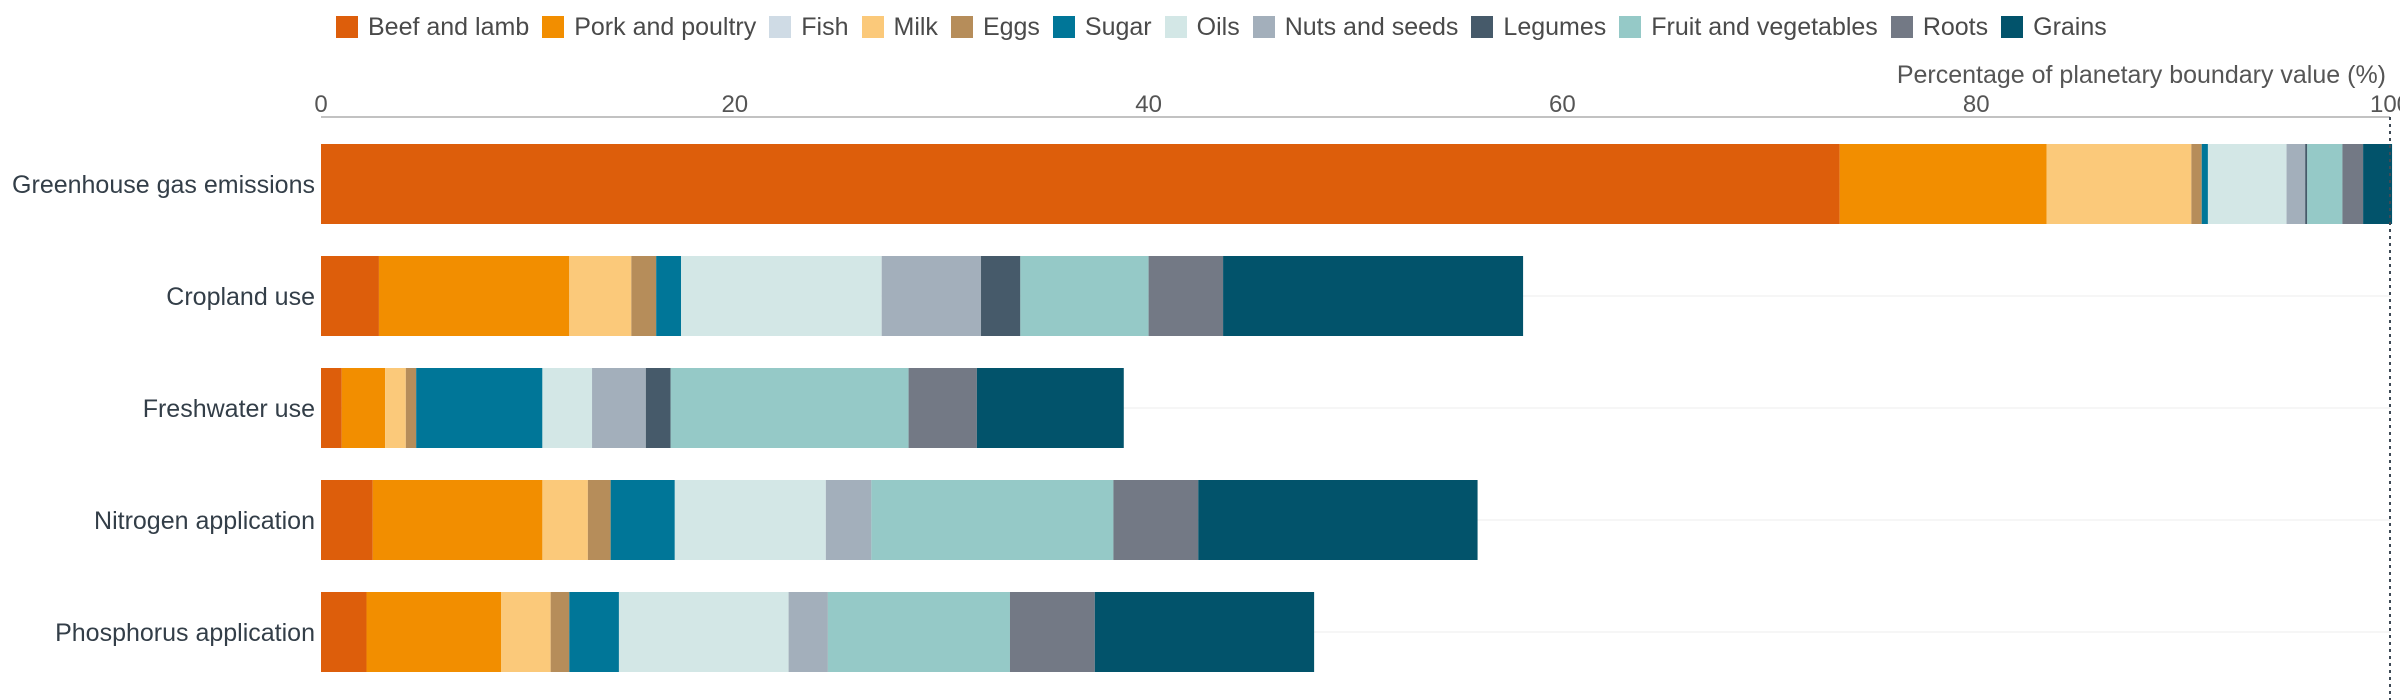 The height and width of the screenshot is (700, 2400). What do you see at coordinates (1011, 26) in the screenshot?
I see `legend-label: Eggs` at bounding box center [1011, 26].